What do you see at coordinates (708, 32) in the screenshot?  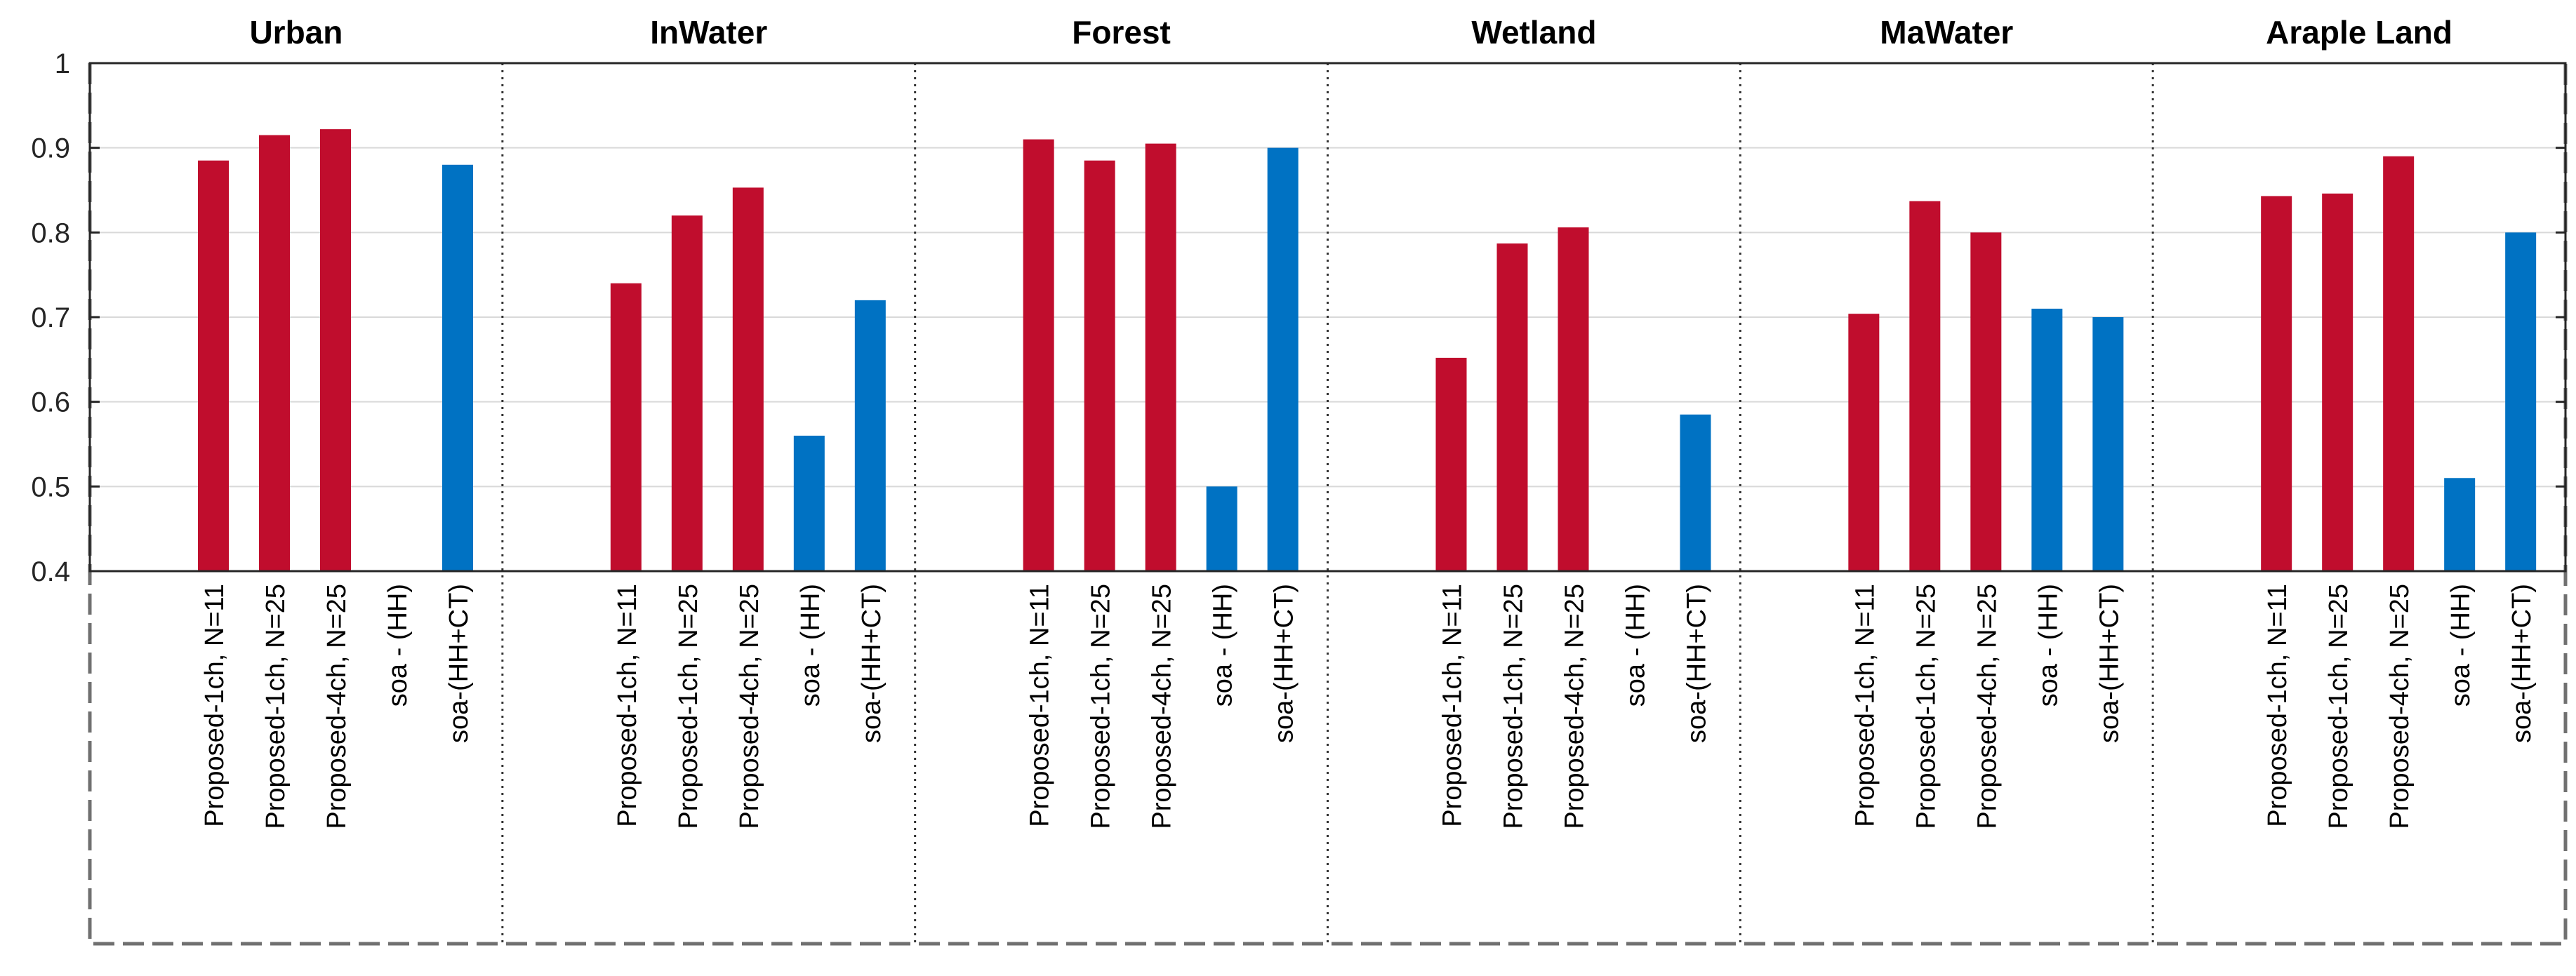 I see `group-title: InWater` at bounding box center [708, 32].